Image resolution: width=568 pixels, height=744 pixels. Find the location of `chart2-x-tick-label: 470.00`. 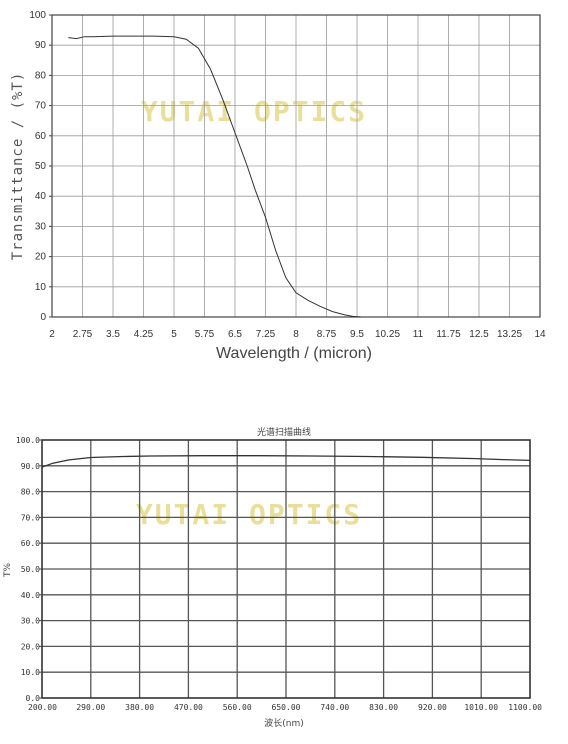

chart2-x-tick-label: 470.00 is located at coordinates (188, 707).